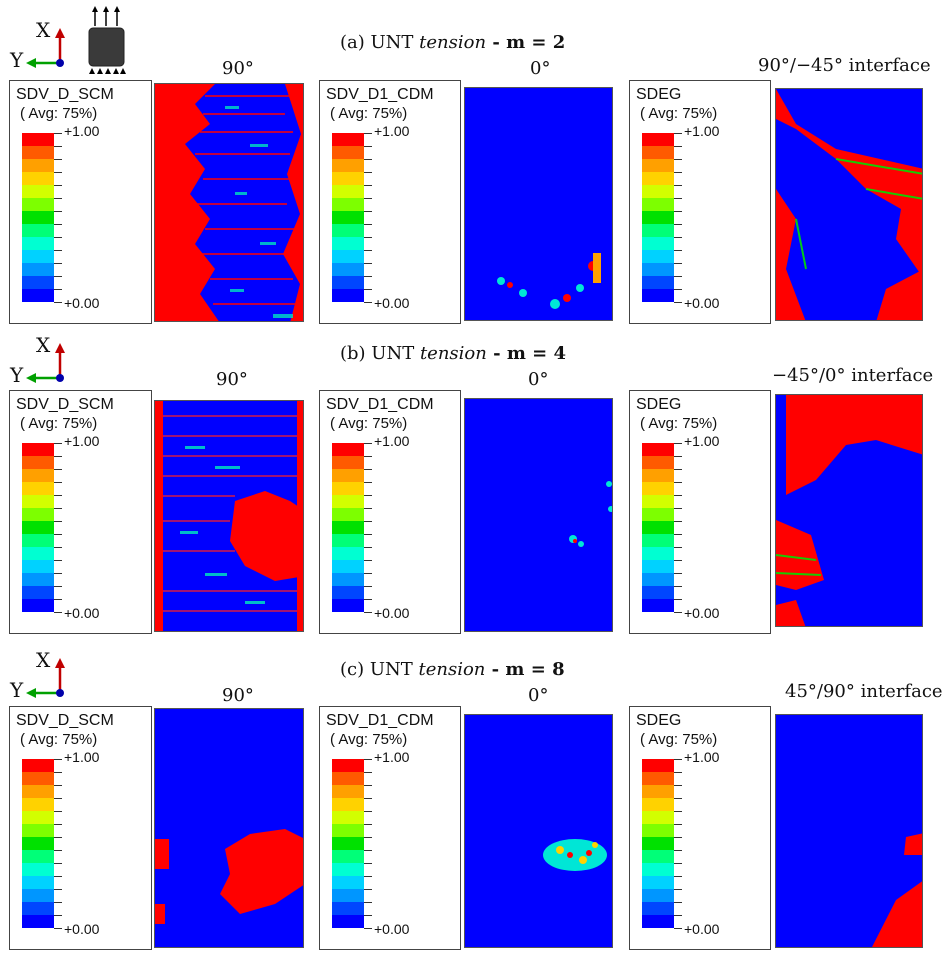 This screenshot has width=947, height=959. What do you see at coordinates (238, 68) in the screenshot?
I see `col-title-a-90: 90°` at bounding box center [238, 68].